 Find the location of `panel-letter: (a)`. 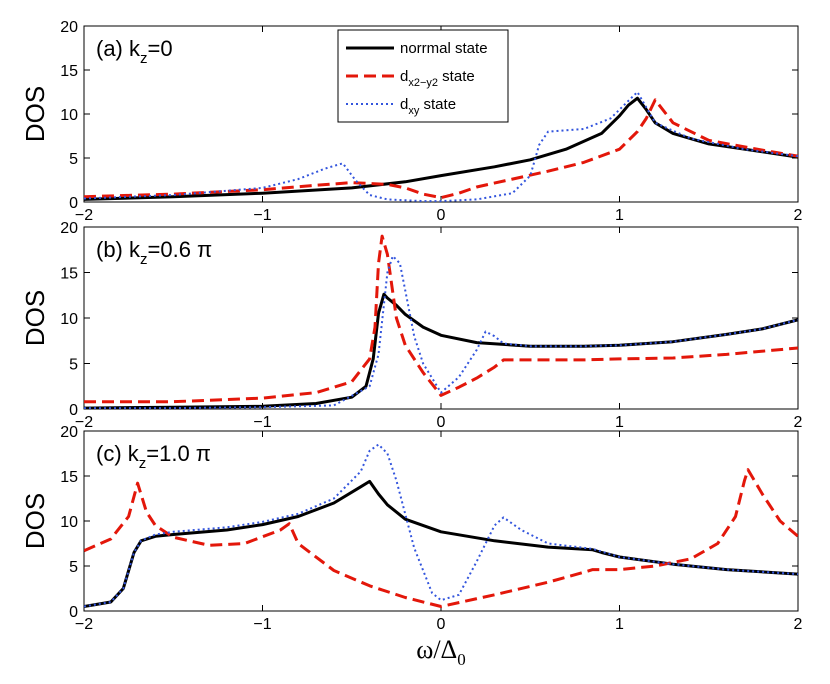

panel-letter: (a) is located at coordinates (112, 48).